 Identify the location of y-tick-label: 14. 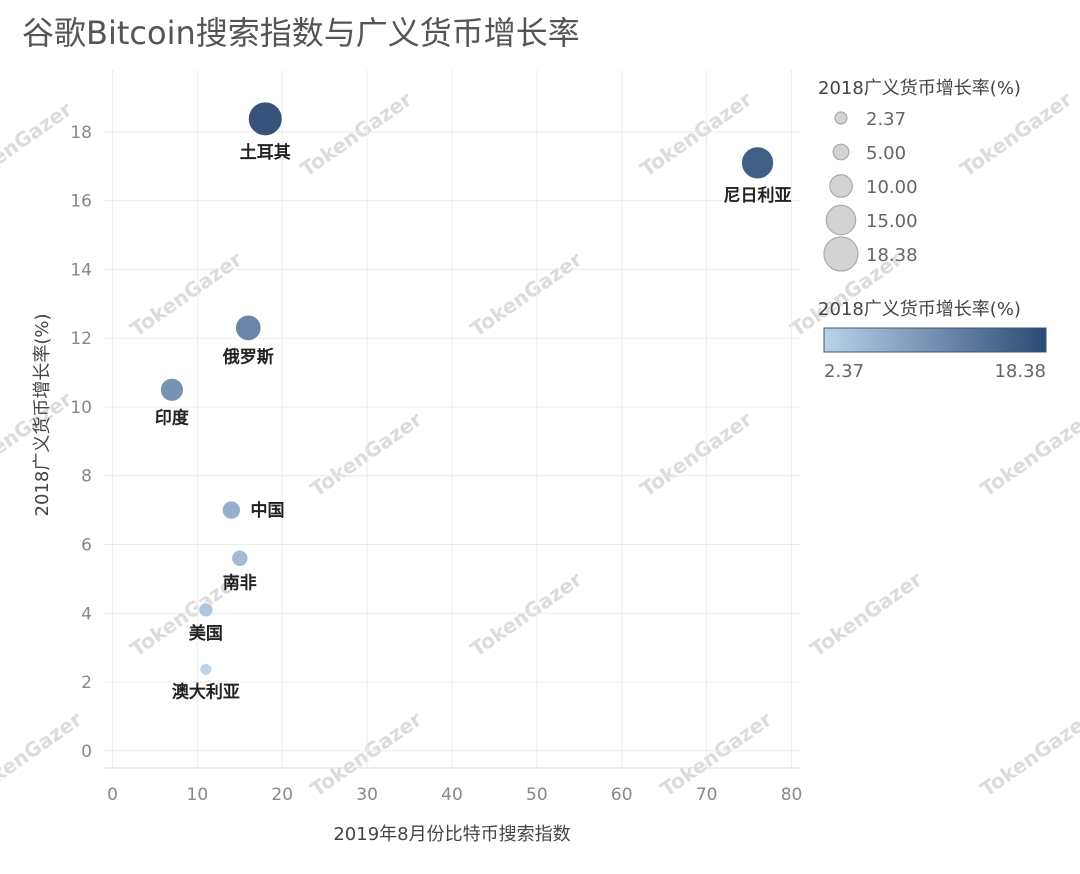
(81, 270).